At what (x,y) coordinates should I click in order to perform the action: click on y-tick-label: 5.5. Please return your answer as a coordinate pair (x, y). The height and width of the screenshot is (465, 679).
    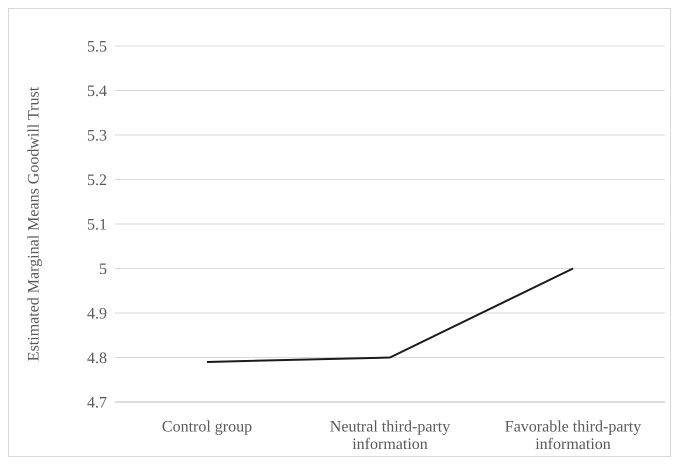
    Looking at the image, I should click on (97, 47).